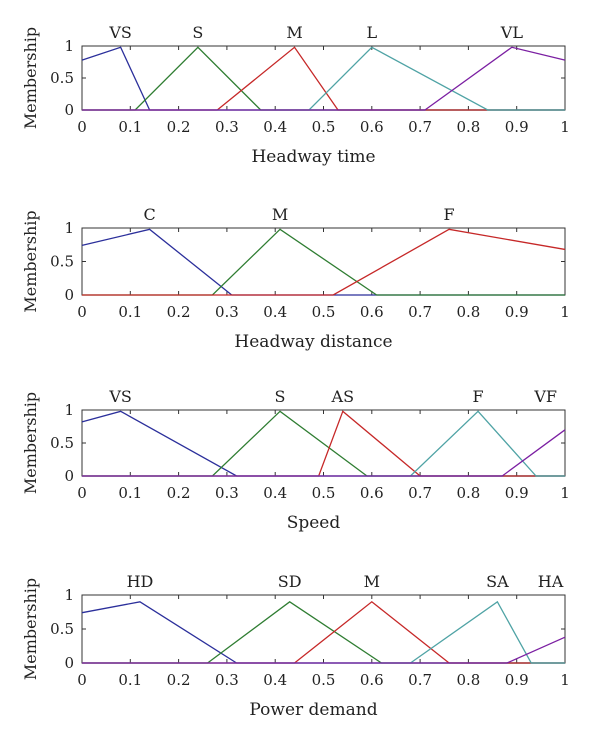 This screenshot has height=745, width=600. What do you see at coordinates (290, 581) in the screenshot?
I see `series-label-sd: SD` at bounding box center [290, 581].